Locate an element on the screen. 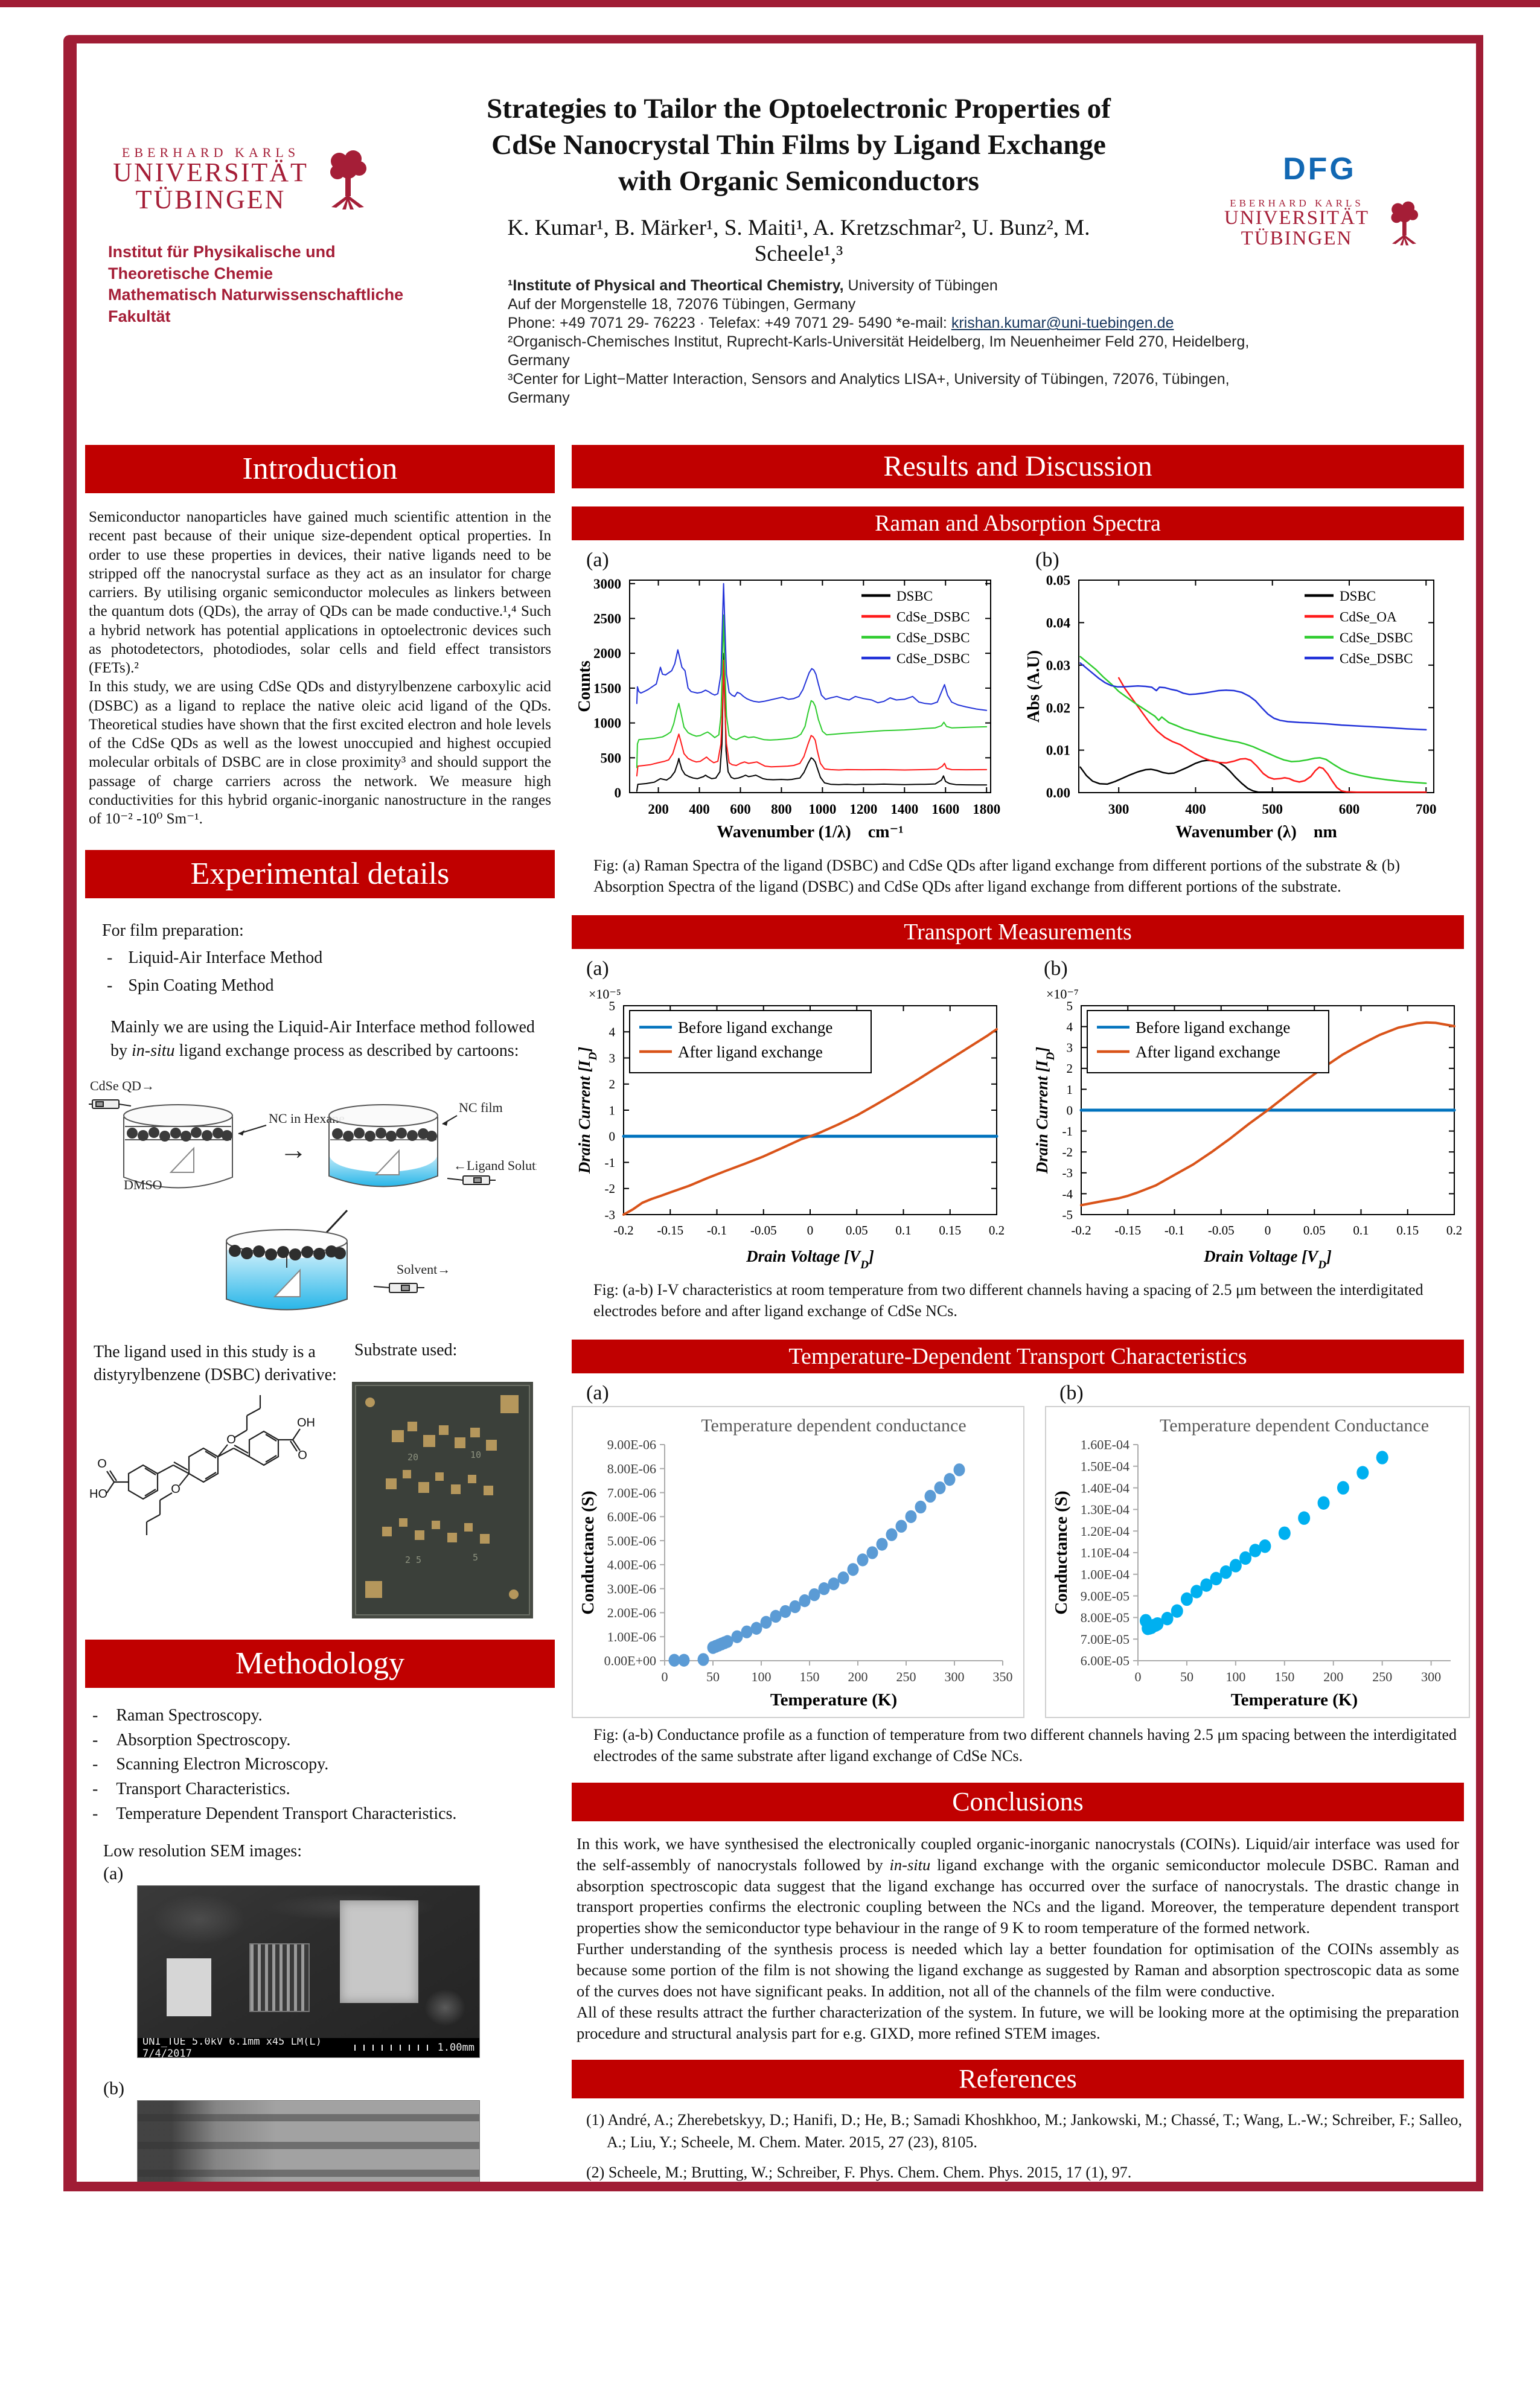  svg-text: Conductance (S) is located at coordinates (588, 1553).